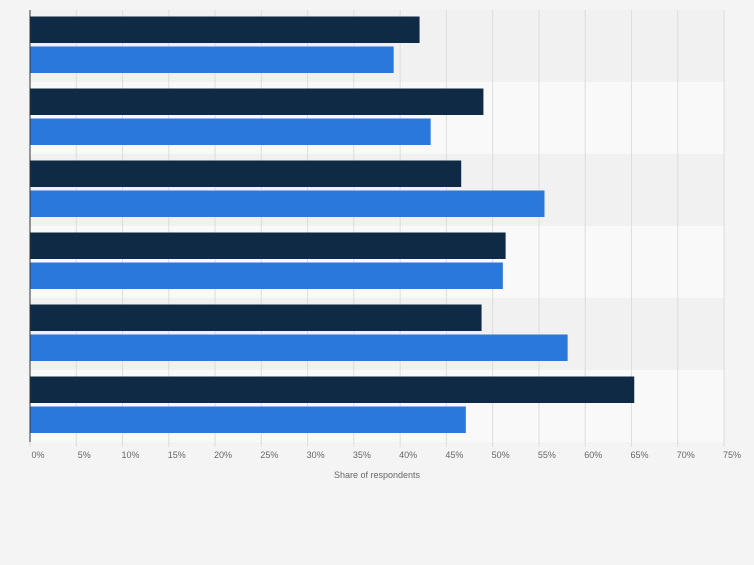  Describe the element at coordinates (269, 455) in the screenshot. I see `x-tick-label: 25%` at that location.